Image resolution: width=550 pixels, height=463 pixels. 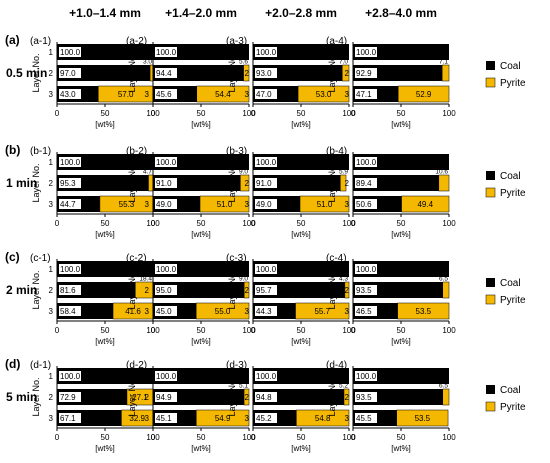 What do you see at coordinates (68, 183) in the screenshot?
I see `coal-value-label: 95.3` at bounding box center [68, 183].